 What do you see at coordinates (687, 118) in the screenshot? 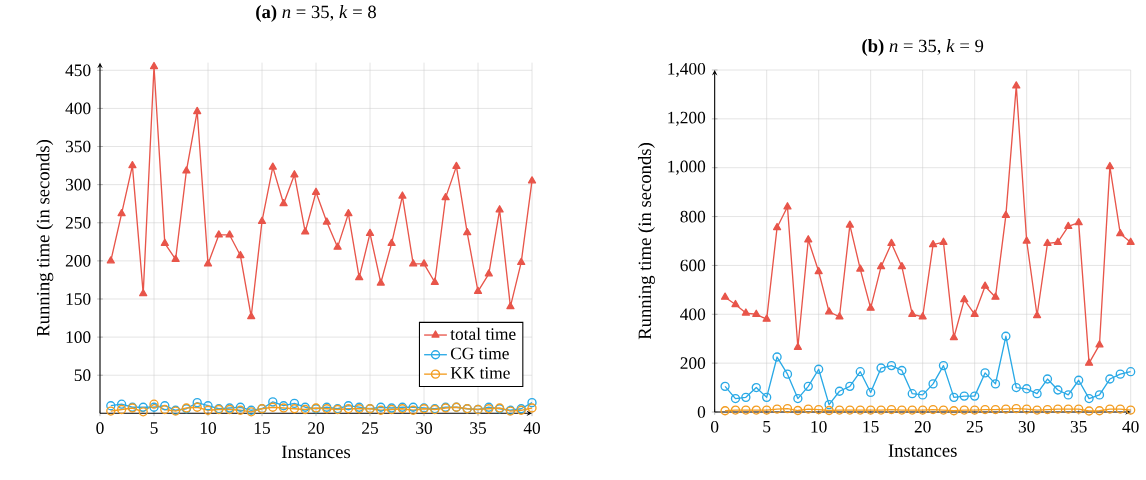
I see `y-tick-label: 1,200` at bounding box center [687, 118].